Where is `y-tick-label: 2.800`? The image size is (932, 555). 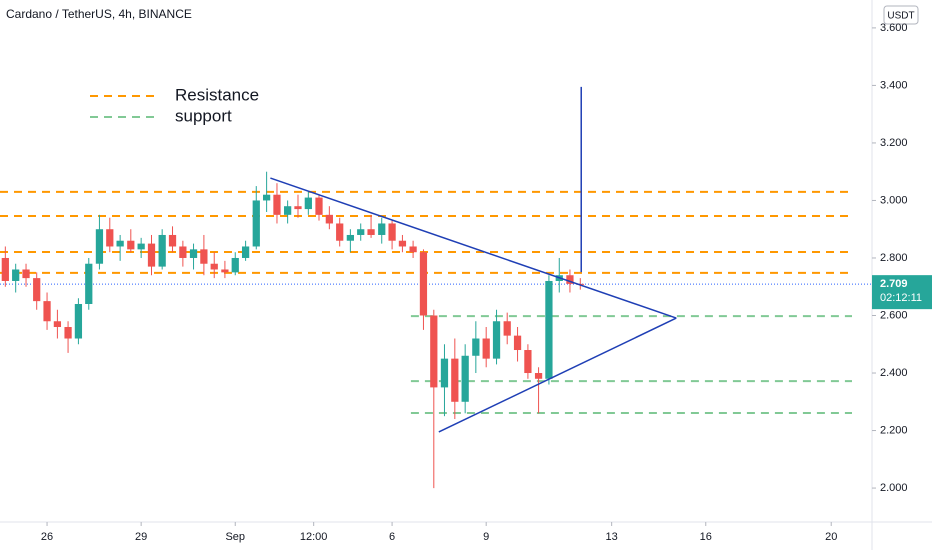
y-tick-label: 2.800 is located at coordinates (894, 258).